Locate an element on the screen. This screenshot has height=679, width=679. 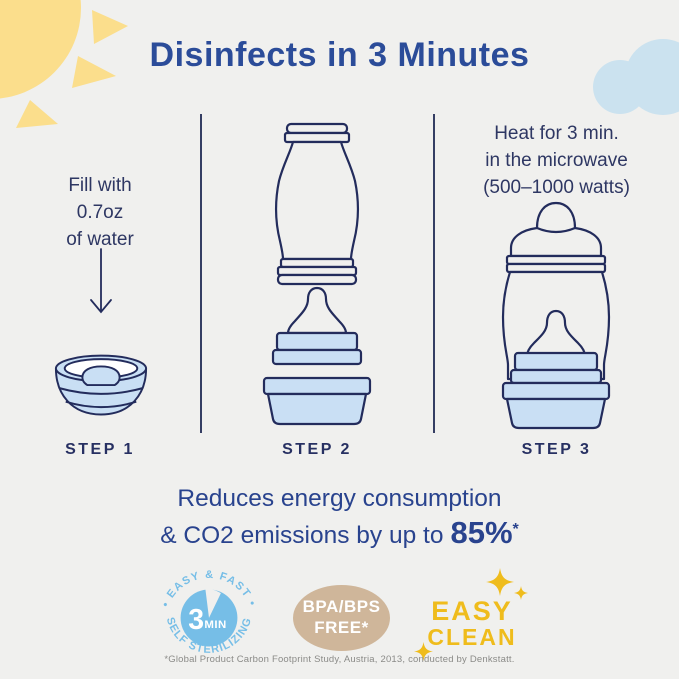
assembled-bottle-illustration is located at coordinates (556, 315).